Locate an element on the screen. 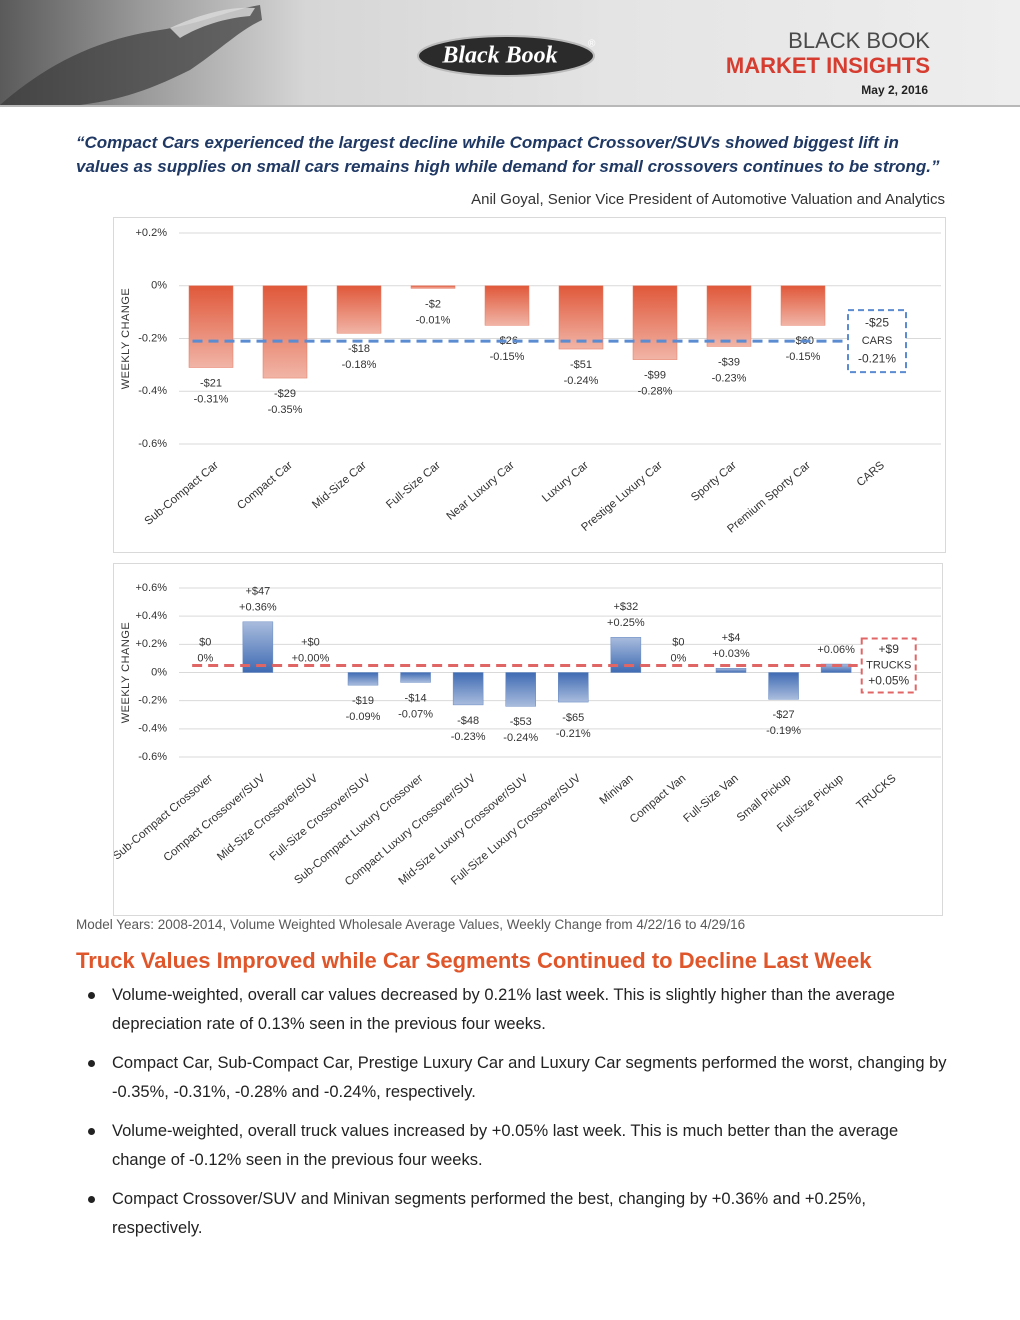 The width and height of the screenshot is (1020, 1320). date: May 2, 2016 is located at coordinates (894, 90).